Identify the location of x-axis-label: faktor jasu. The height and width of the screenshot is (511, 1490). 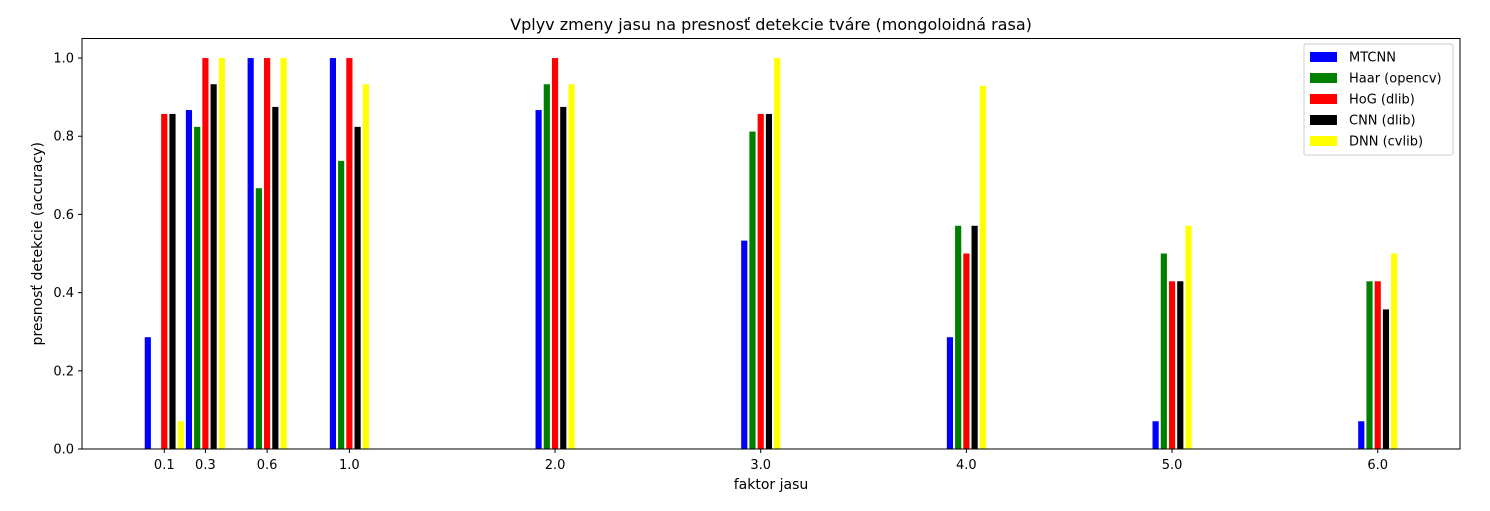
(771, 485).